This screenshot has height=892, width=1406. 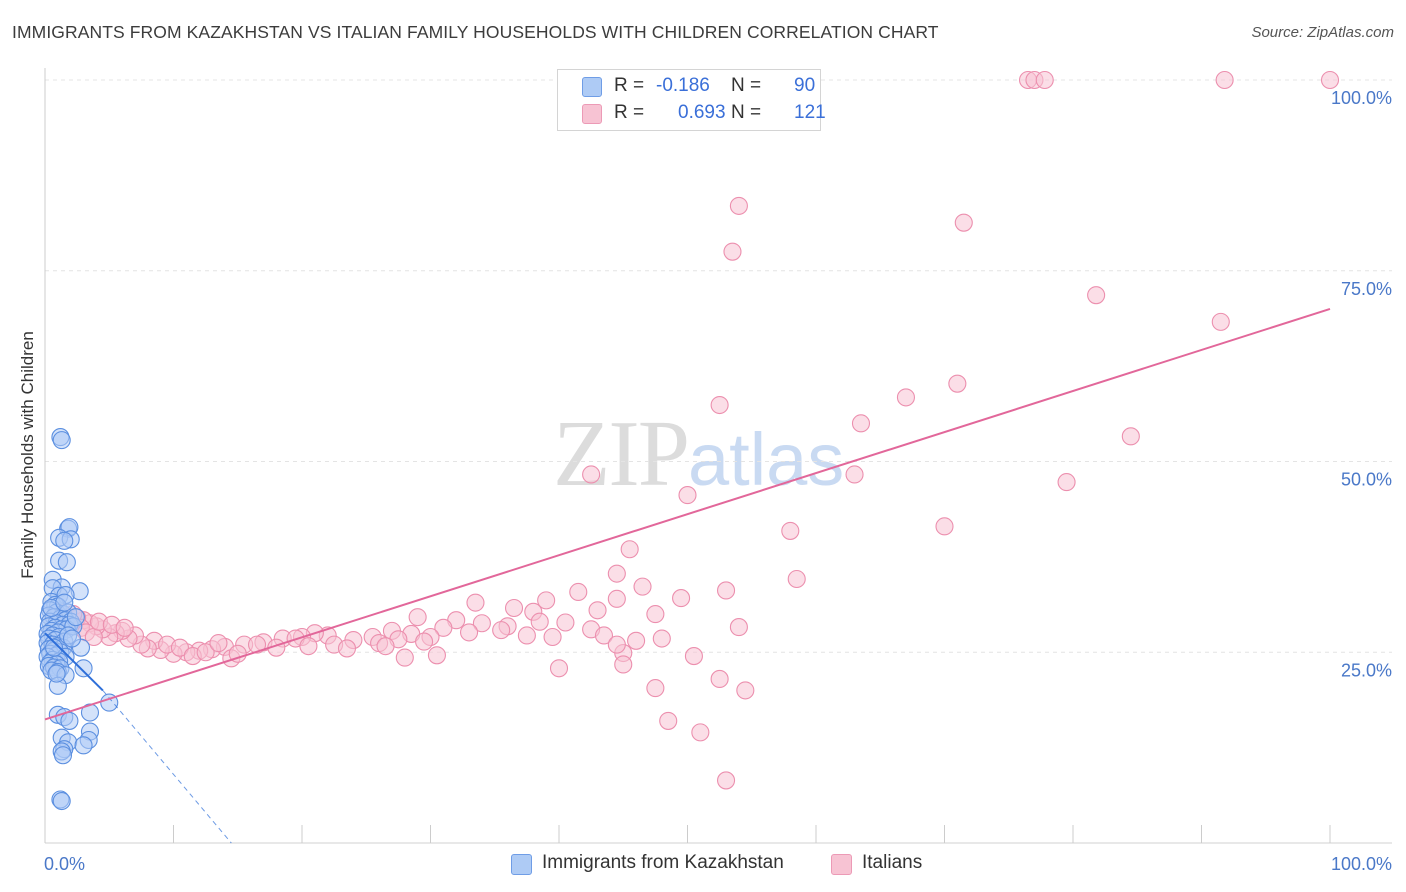 What do you see at coordinates (683, 85) in the screenshot?
I see `r-value: -0.186` at bounding box center [683, 85].